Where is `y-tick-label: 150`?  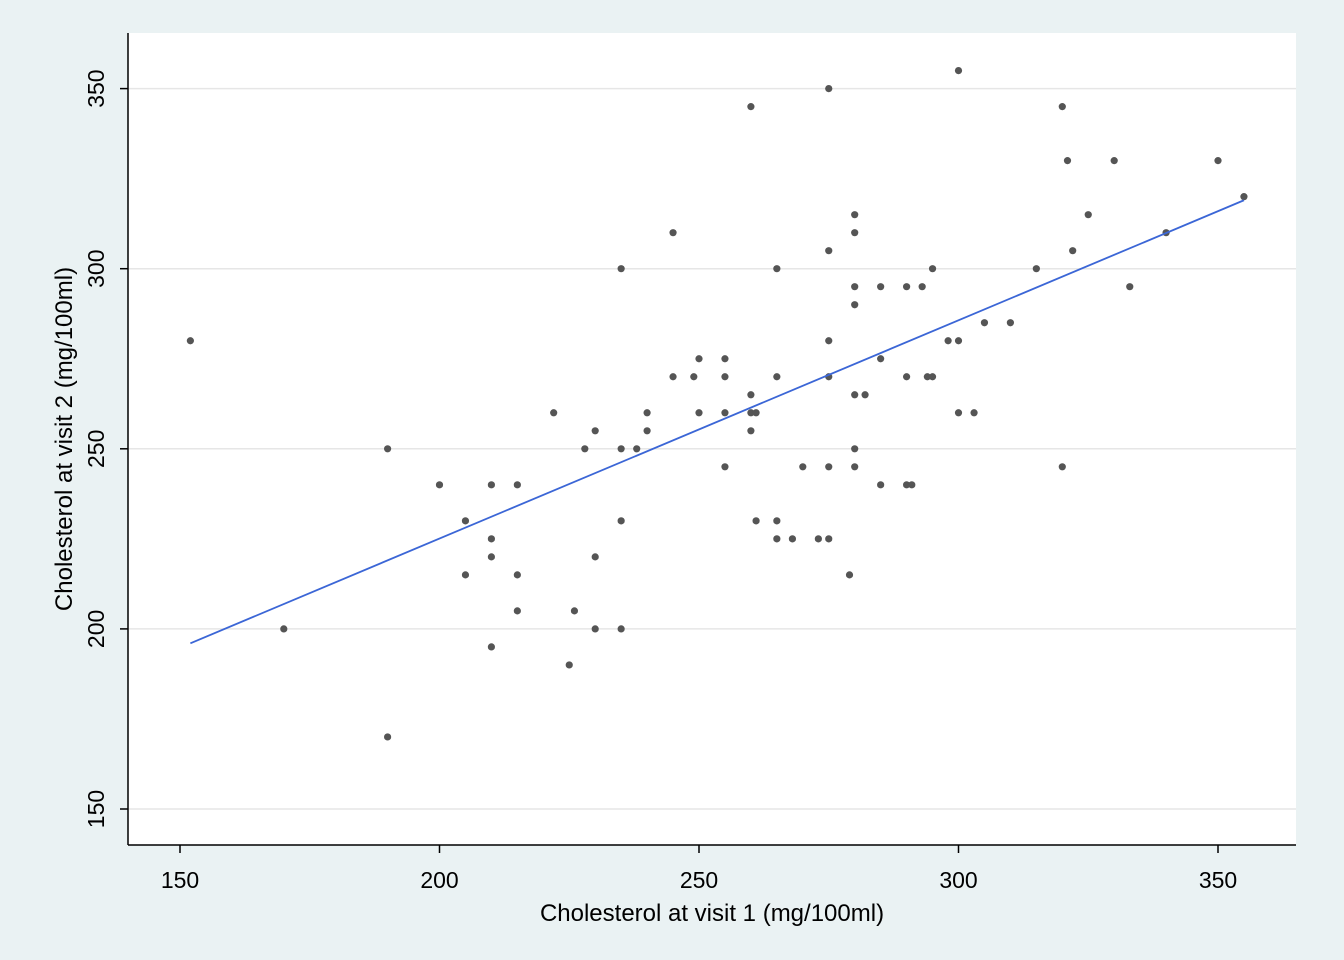
y-tick-label: 150 is located at coordinates (96, 809).